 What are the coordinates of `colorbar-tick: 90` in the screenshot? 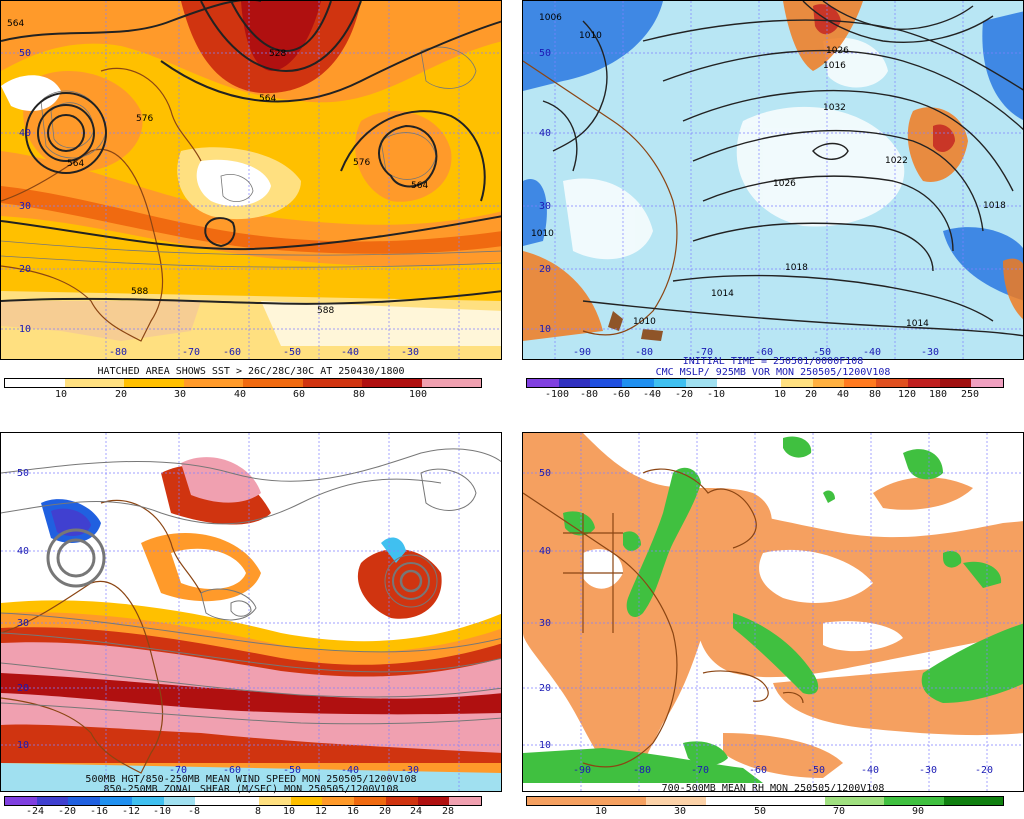 It's located at (918, 811).